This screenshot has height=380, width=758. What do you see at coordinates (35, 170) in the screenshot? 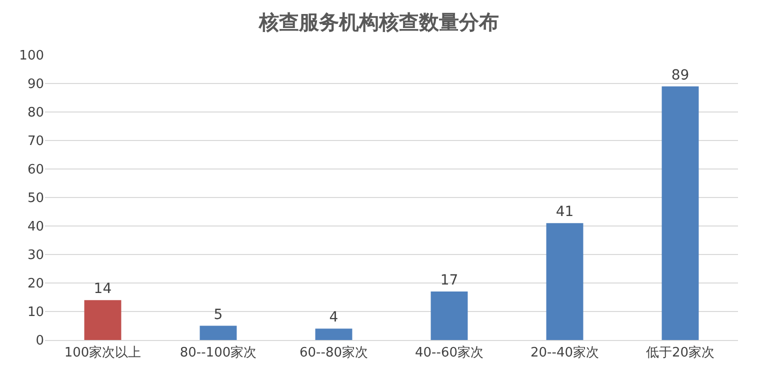
I see `y-tick-label: 60` at bounding box center [35, 170].